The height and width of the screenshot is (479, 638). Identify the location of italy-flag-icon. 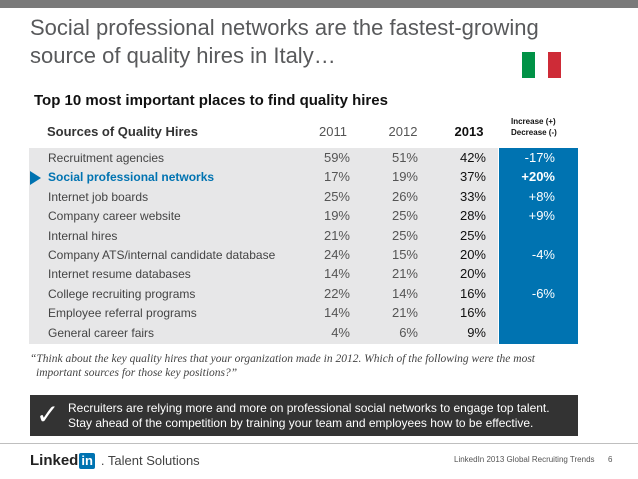
(541, 65).